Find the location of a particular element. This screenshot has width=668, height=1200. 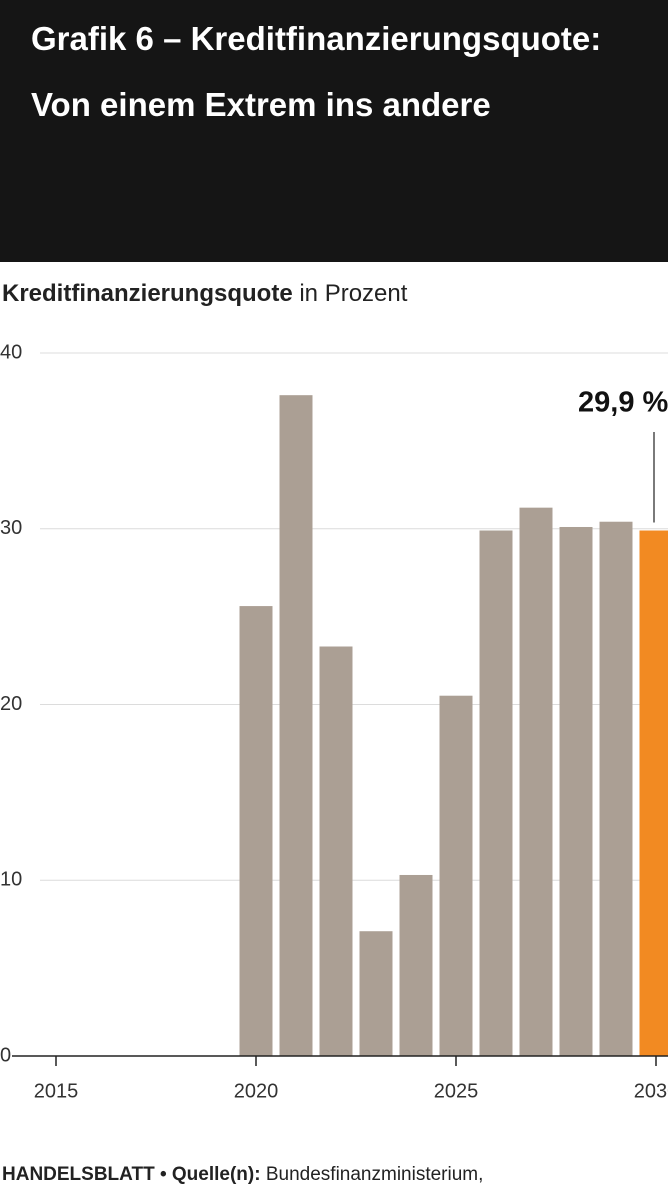

value-label: 29,9 % is located at coordinates (623, 403).